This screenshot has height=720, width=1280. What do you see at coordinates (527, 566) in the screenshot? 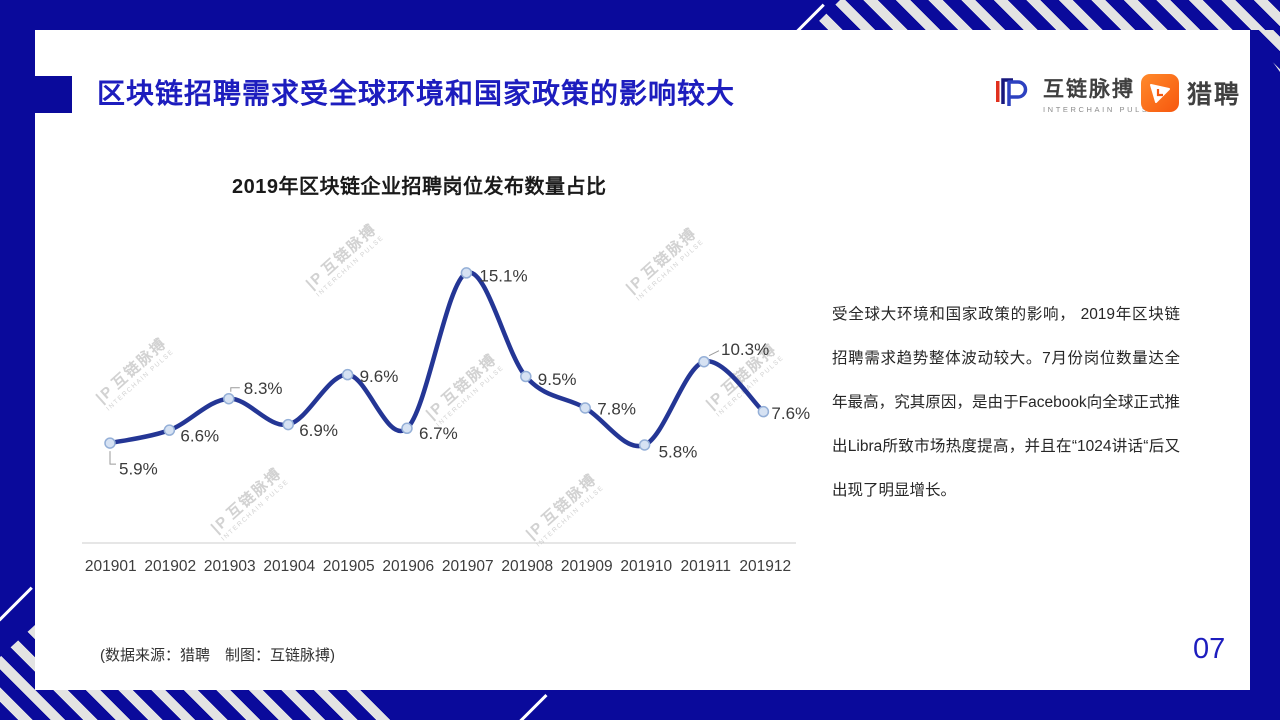
I see `x-tick-201908: 201908` at bounding box center [527, 566].